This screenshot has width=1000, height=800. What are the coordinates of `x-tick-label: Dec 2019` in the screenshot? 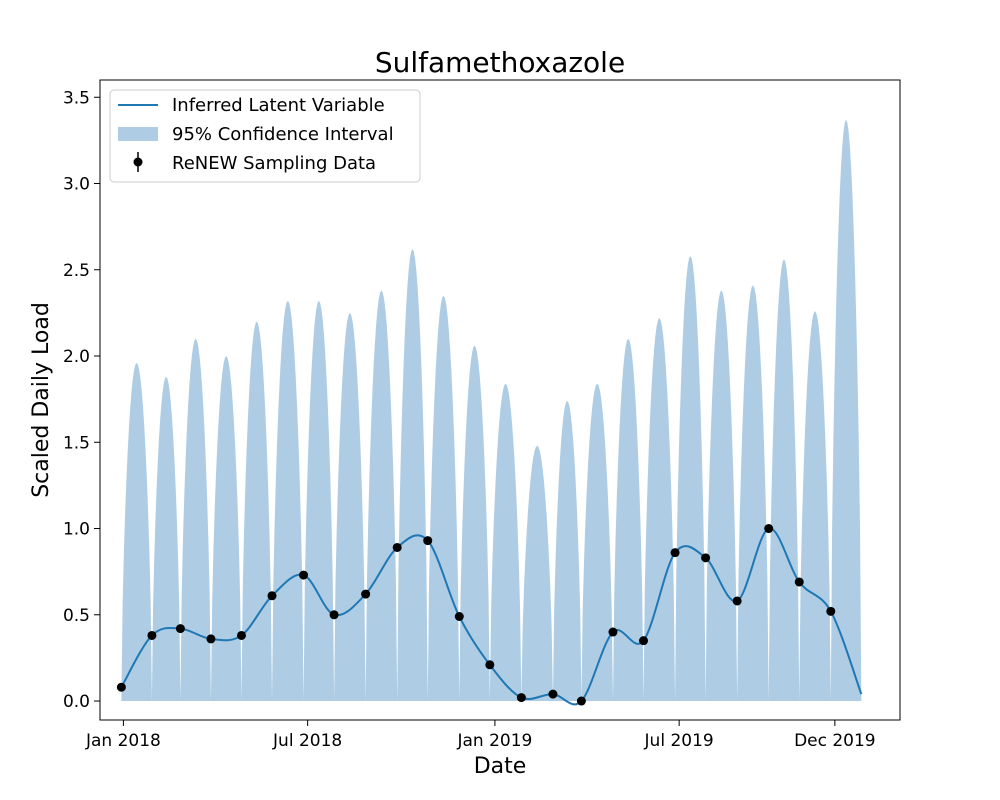 It's located at (835, 741).